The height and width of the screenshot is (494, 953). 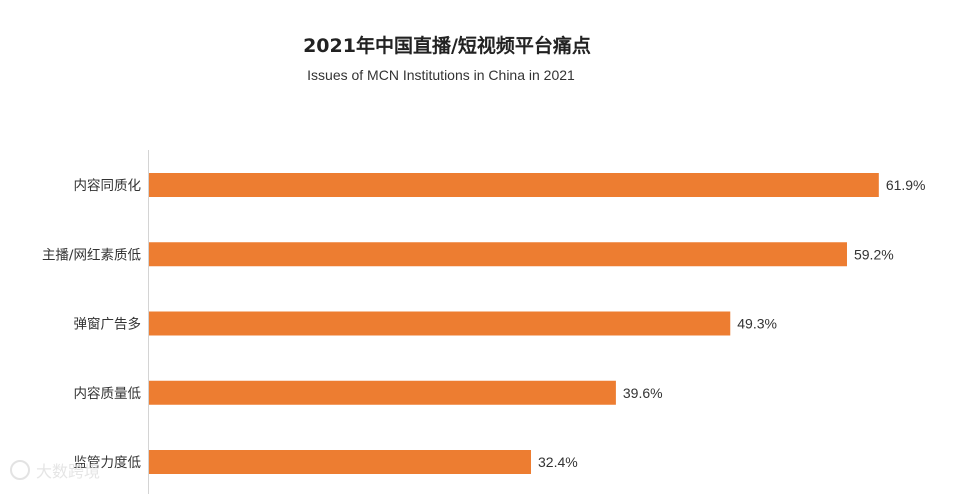 What do you see at coordinates (558, 462) in the screenshot?
I see `value-label-4: 32.4%` at bounding box center [558, 462].